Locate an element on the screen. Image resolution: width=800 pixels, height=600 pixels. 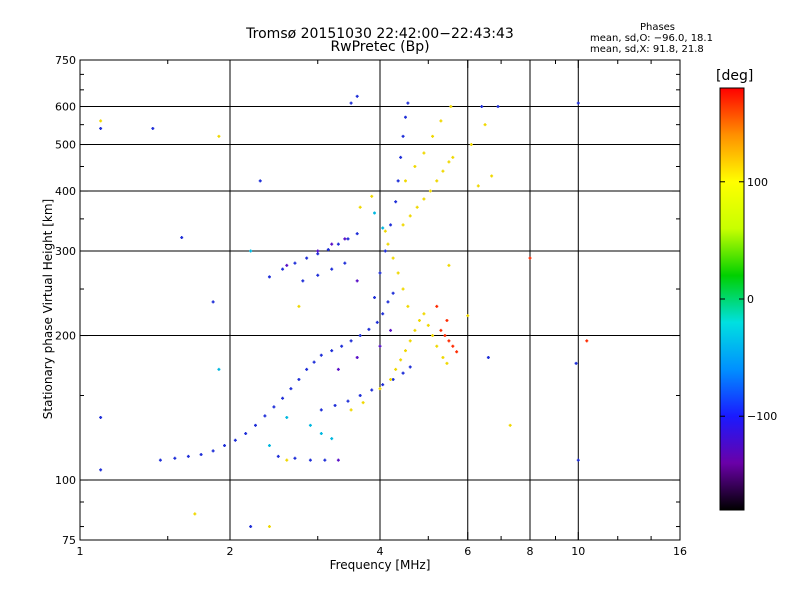
y-tick-label: 750 is located at coordinates (65, 60).